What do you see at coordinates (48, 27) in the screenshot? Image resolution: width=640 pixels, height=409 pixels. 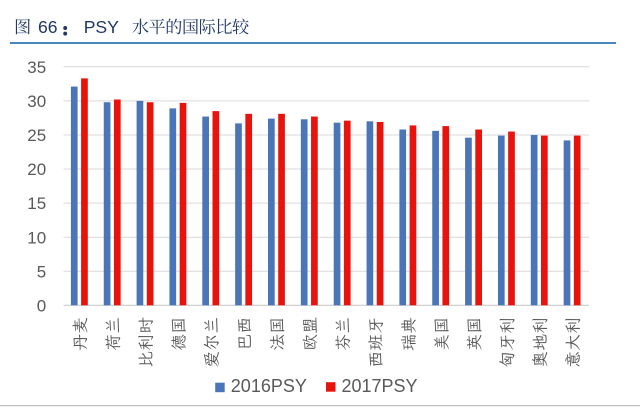 I see `svg-text: 66` at bounding box center [48, 27].